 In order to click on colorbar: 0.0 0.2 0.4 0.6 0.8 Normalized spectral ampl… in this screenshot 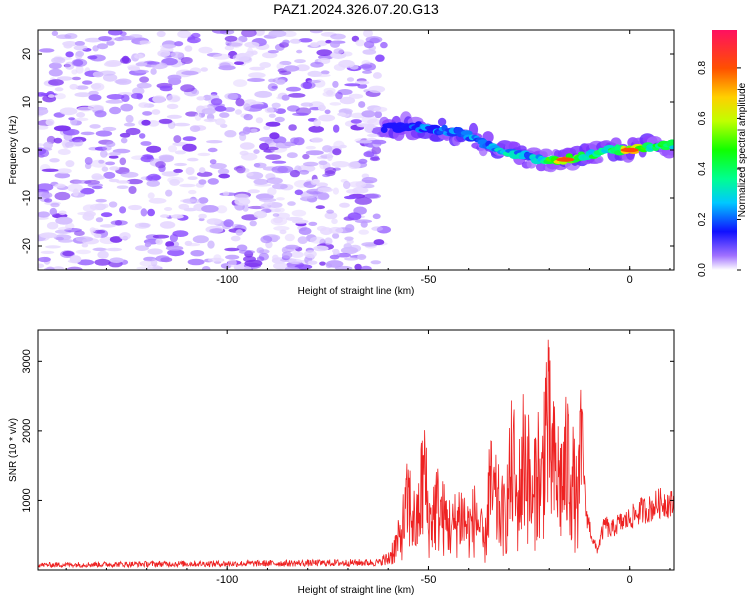, I will do `click(722, 153)`.